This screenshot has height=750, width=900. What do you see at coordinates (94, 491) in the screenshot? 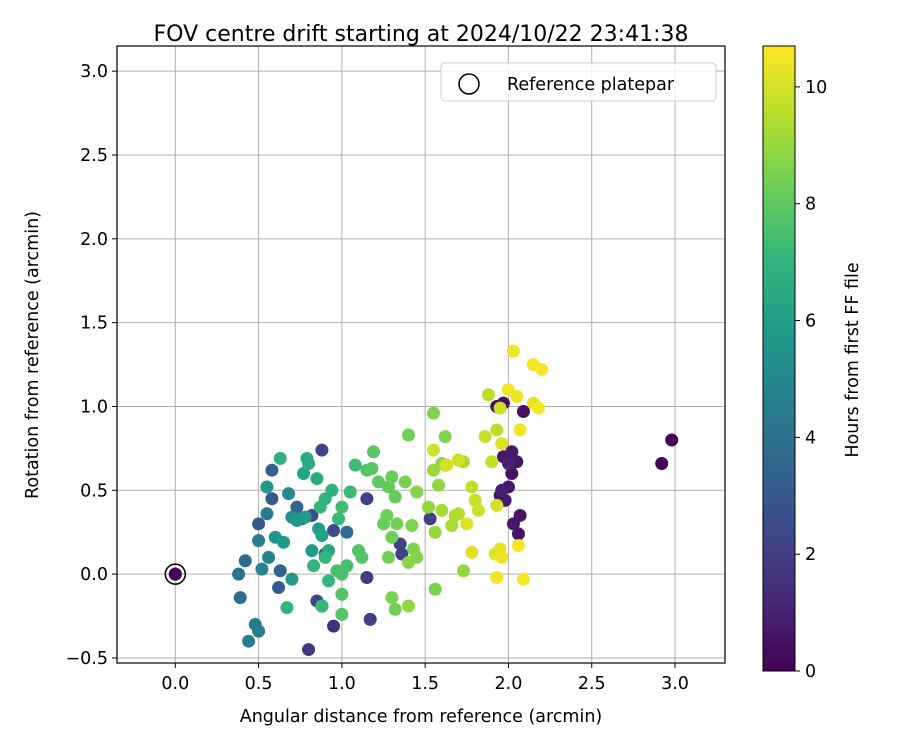
I see `y-tick-label: 0.5` at bounding box center [94, 491].